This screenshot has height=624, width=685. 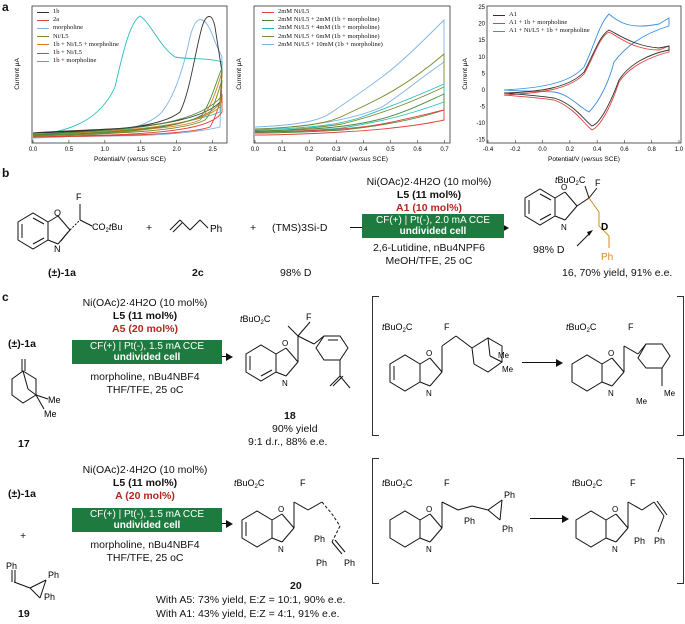 What do you see at coordinates (147, 358) in the screenshot?
I see `box-c1-2: undivided cell` at bounding box center [147, 358].